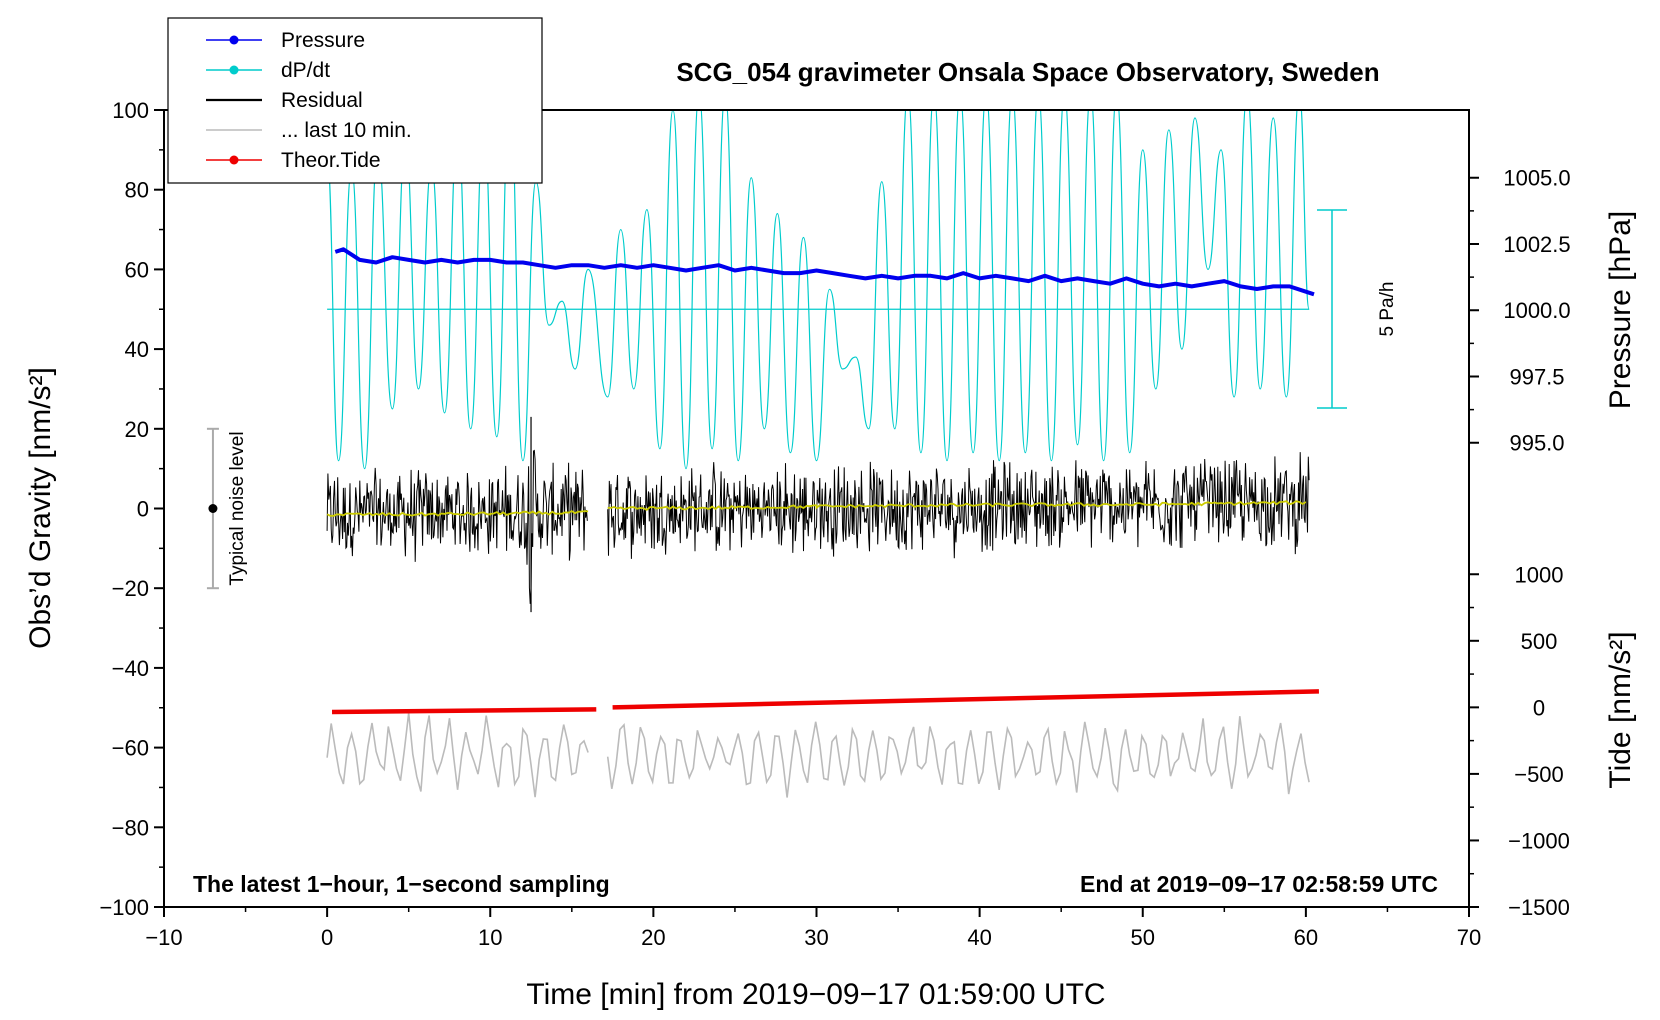 The image size is (1660, 1020). Describe the element at coordinates (1539, 907) in the screenshot. I see `tide-tick-label: −1500` at that location.